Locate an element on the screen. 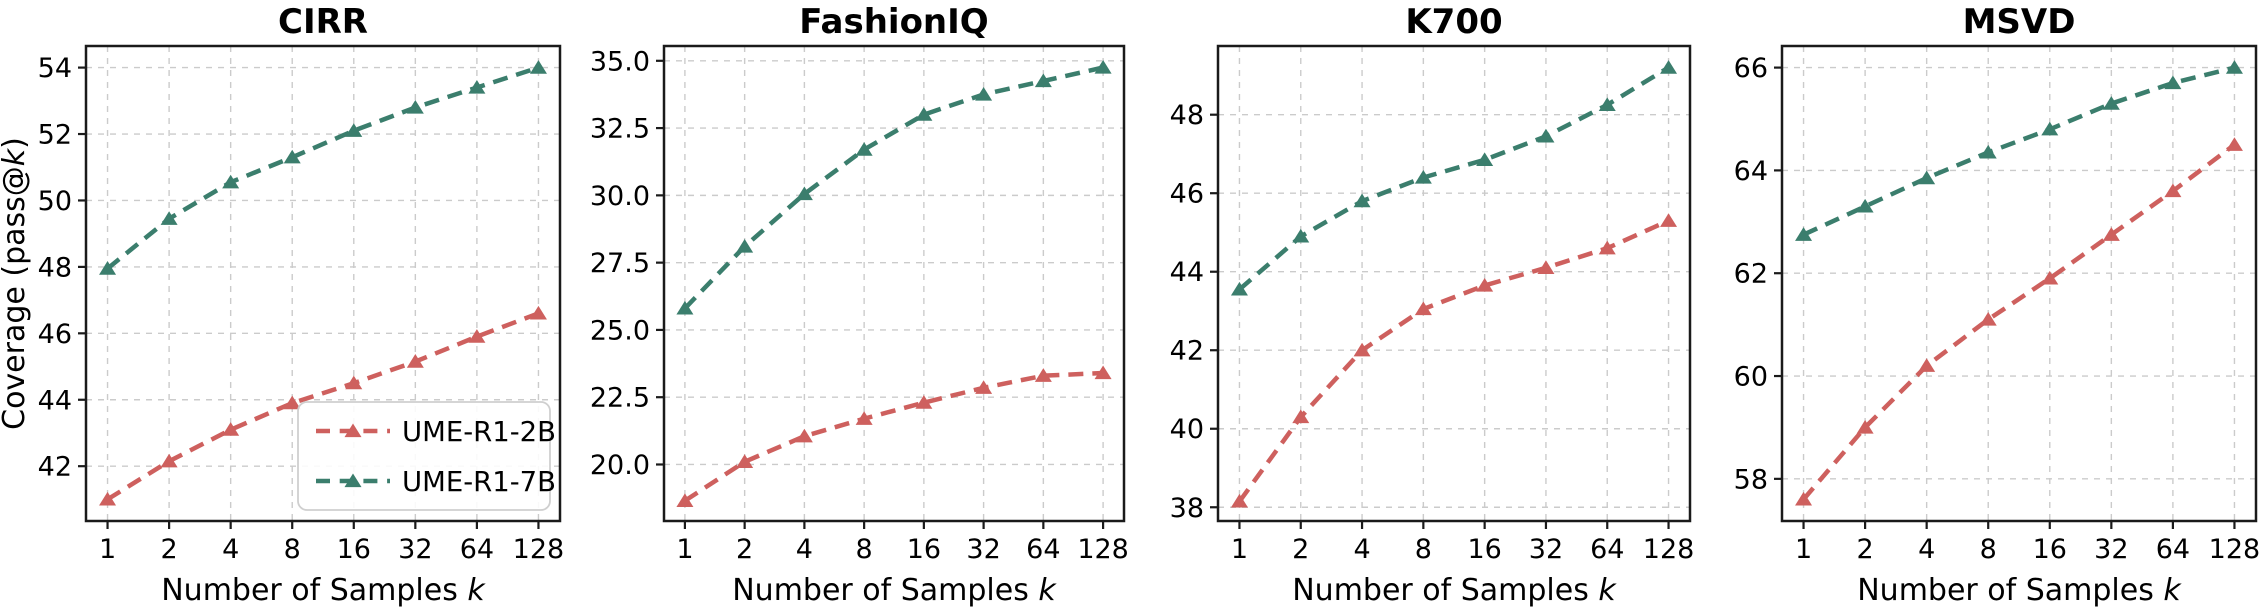 The height and width of the screenshot is (612, 2264). chart-title: FashionIQ is located at coordinates (893, 22).